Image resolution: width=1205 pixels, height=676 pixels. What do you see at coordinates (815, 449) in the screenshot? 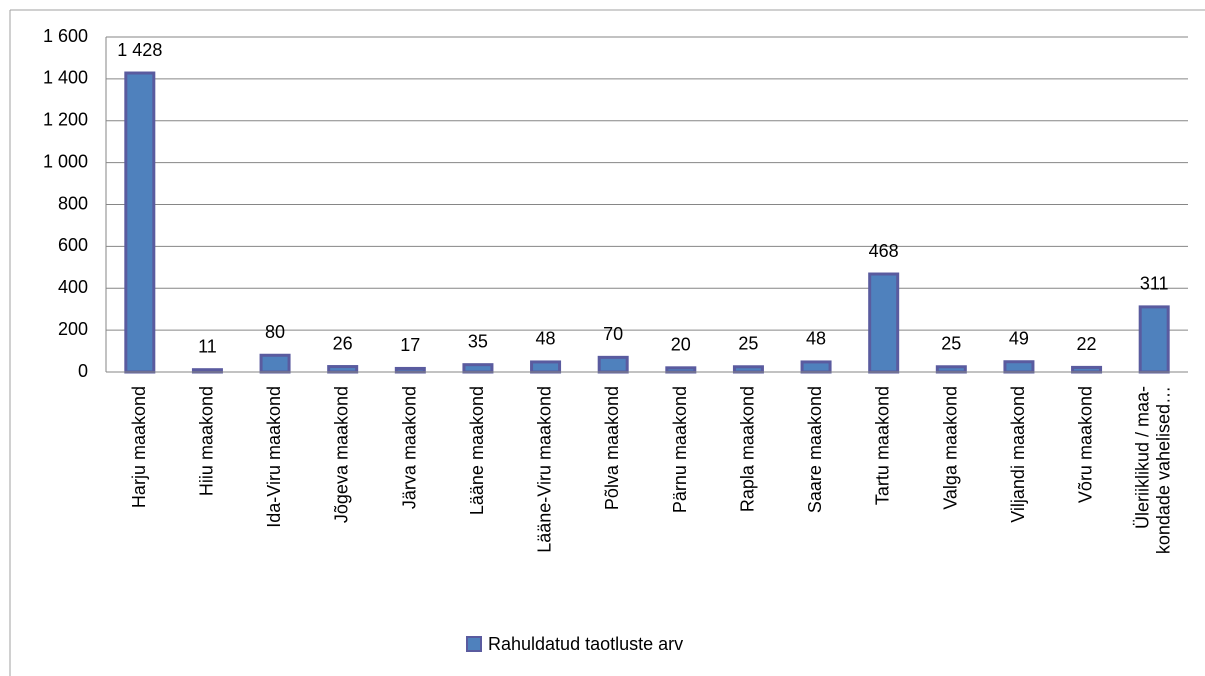
I see `x-tick-label: Saare maakond` at bounding box center [815, 449].